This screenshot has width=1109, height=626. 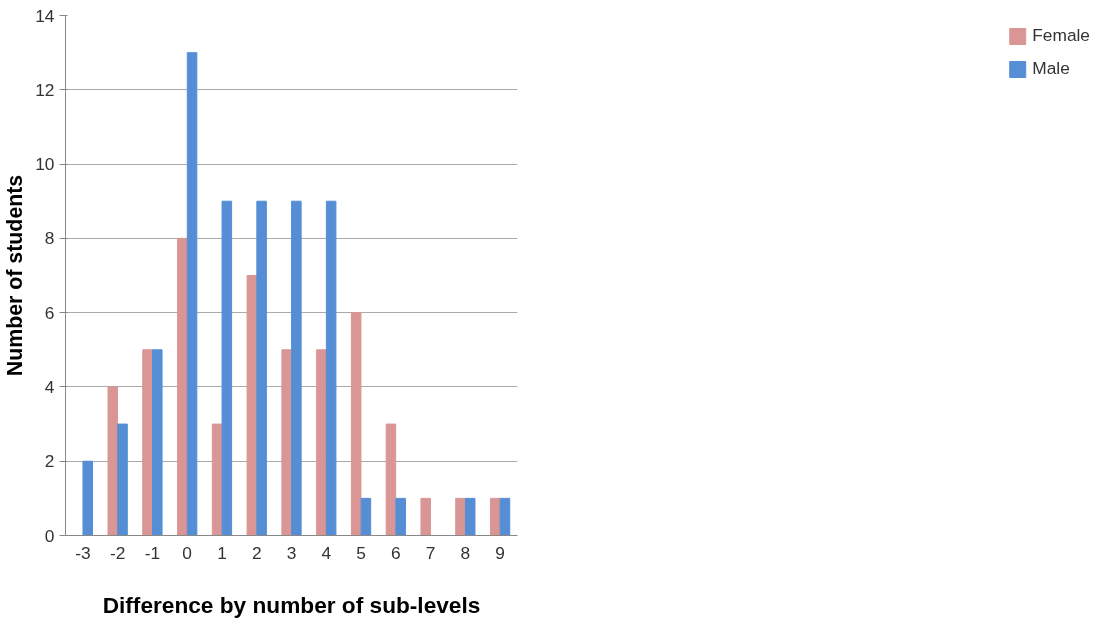 I want to click on x-tick-label: -2, so click(x=117, y=552).